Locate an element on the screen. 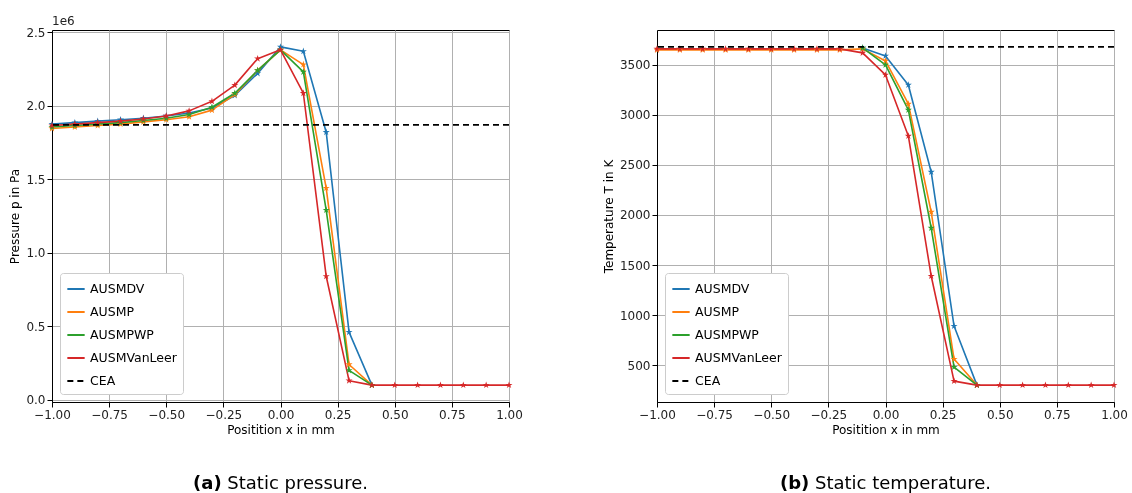  y-tick-label: 1.5 is located at coordinates (36, 179).